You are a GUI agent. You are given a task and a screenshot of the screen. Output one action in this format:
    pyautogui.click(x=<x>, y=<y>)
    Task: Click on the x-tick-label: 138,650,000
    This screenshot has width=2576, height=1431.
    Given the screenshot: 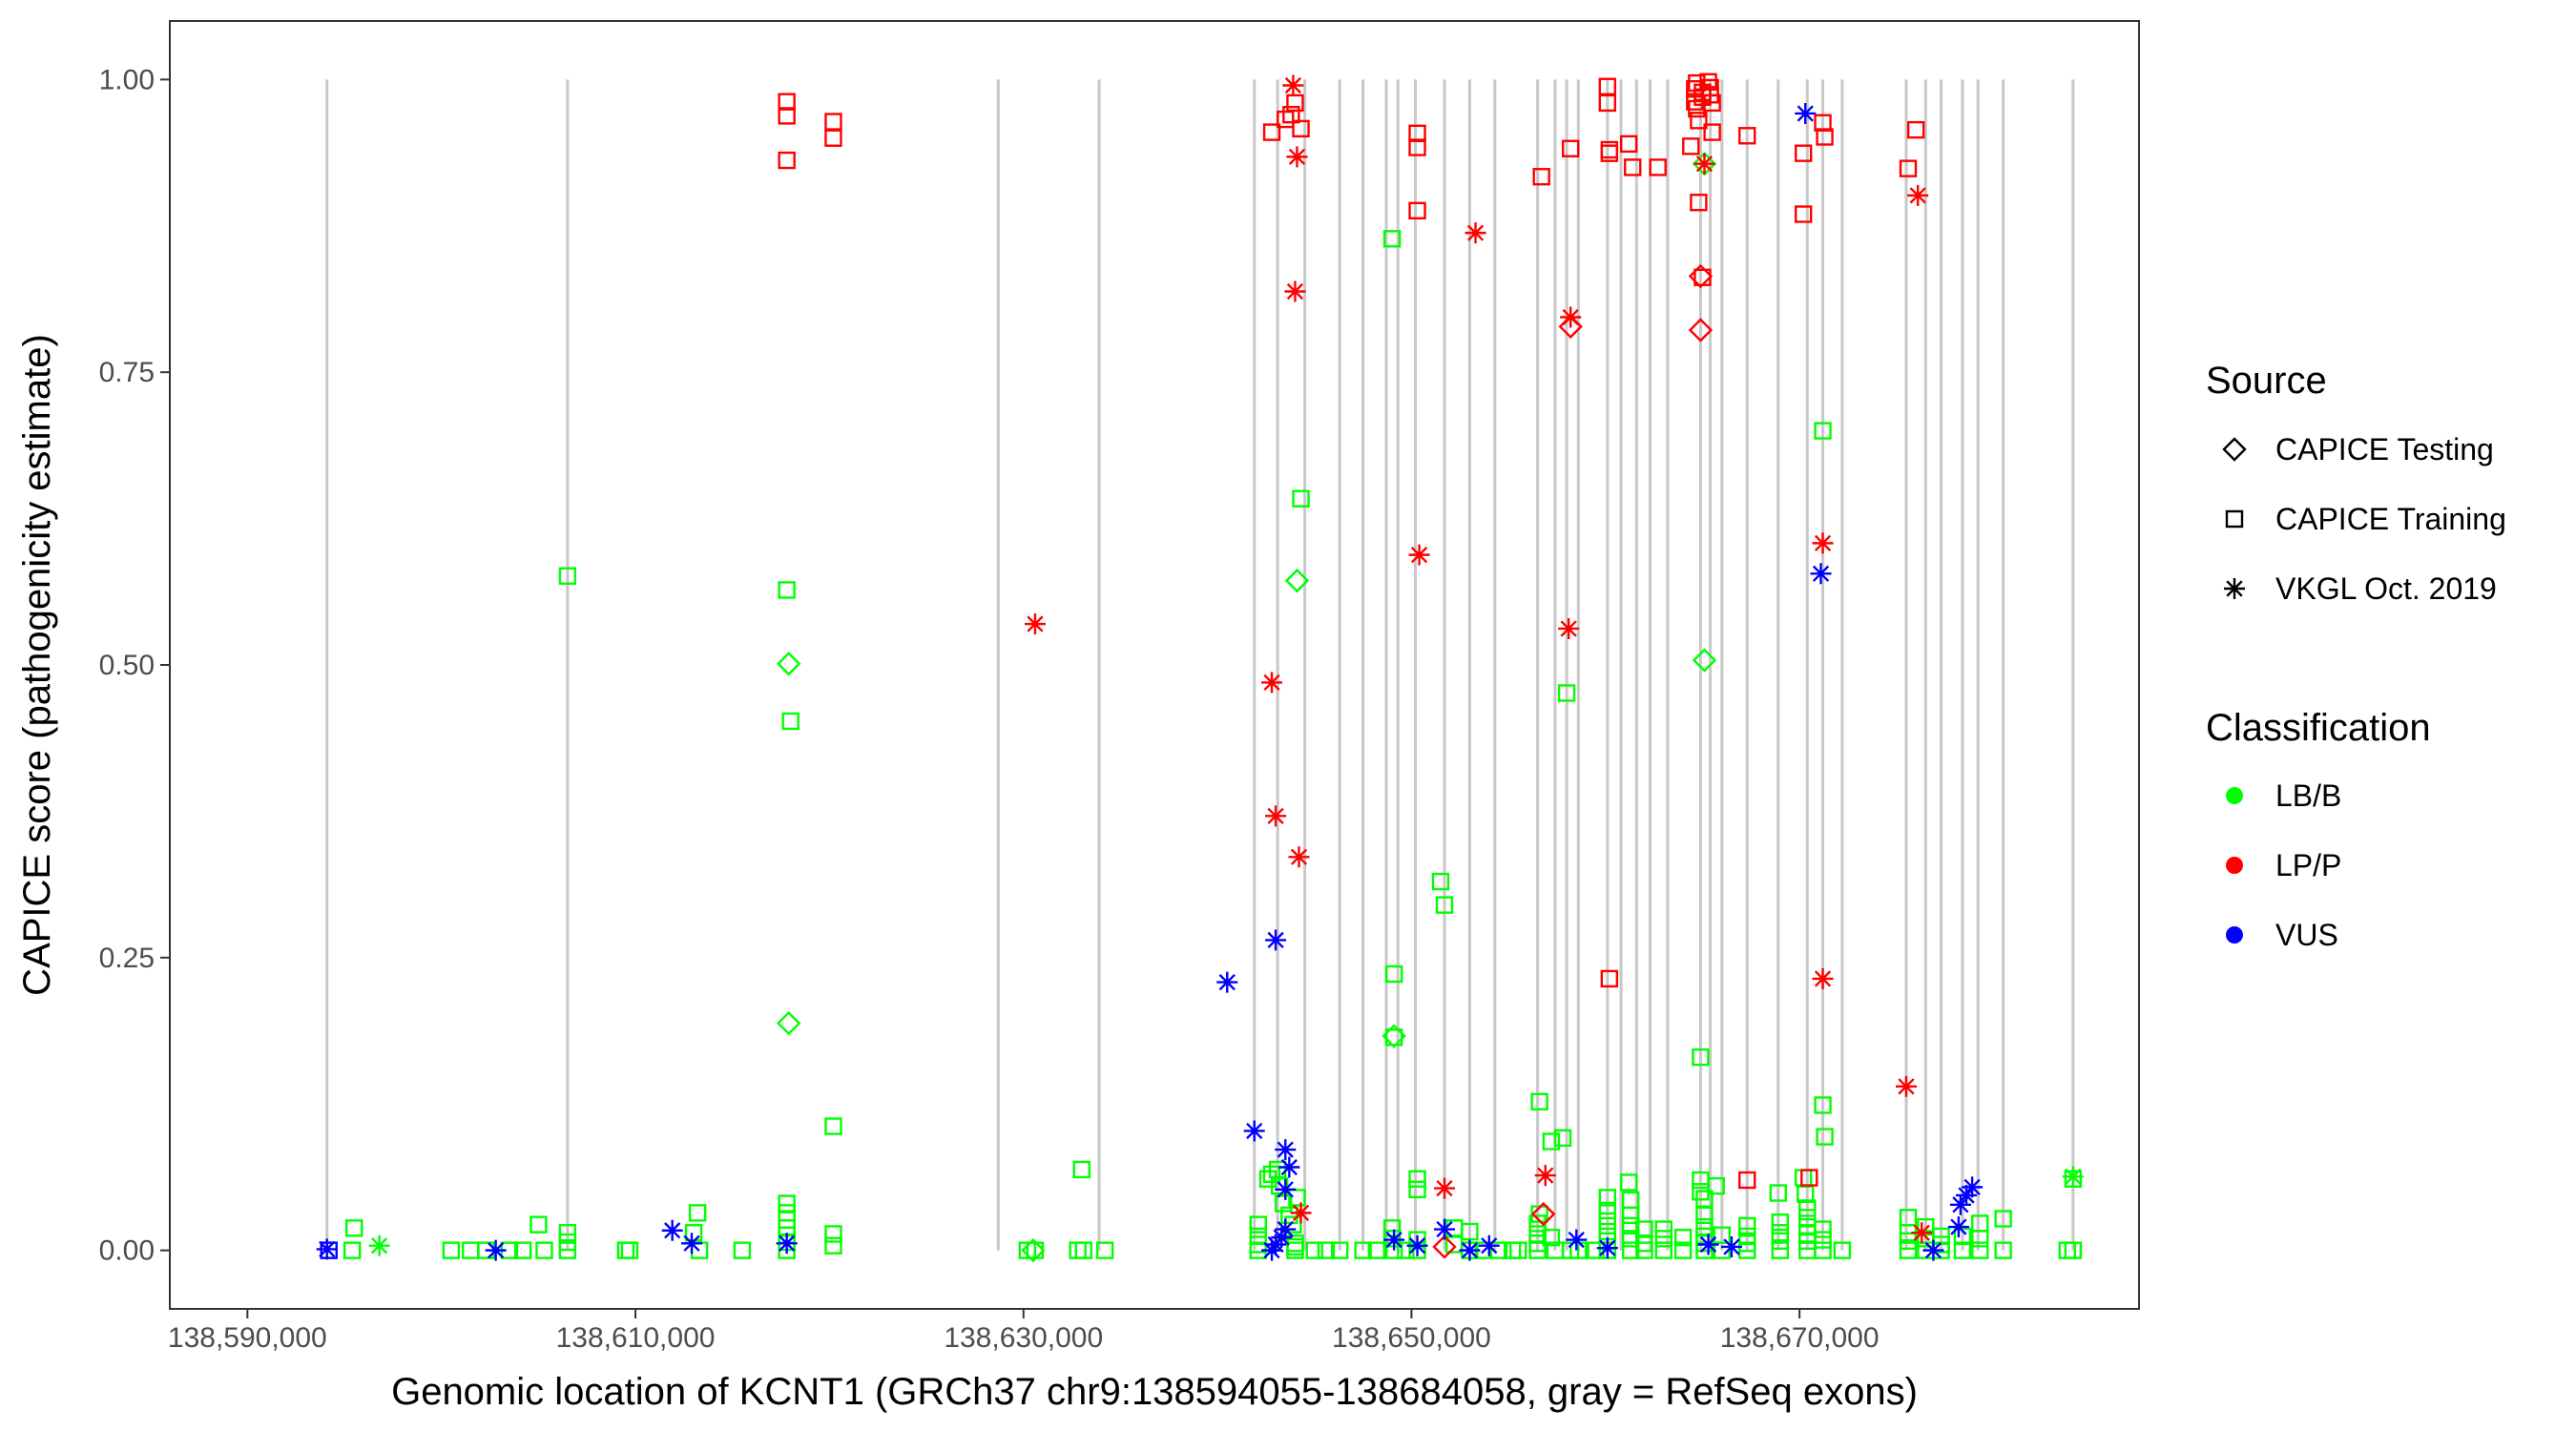 What is the action you would take?
    pyautogui.click(x=1411, y=1338)
    